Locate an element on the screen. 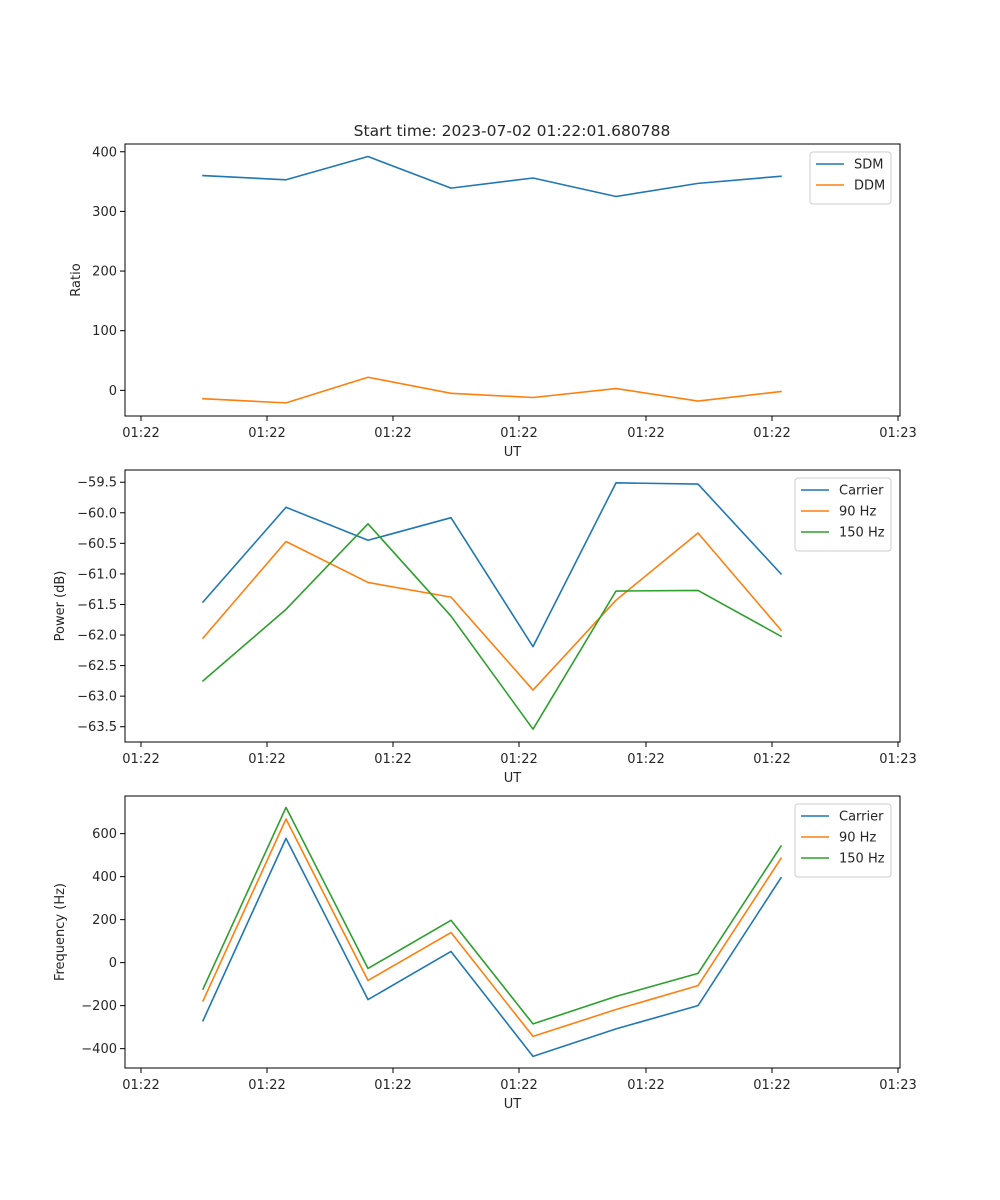 This screenshot has height=1200, width=1000. y-tick-label: −62.5 is located at coordinates (97, 666).